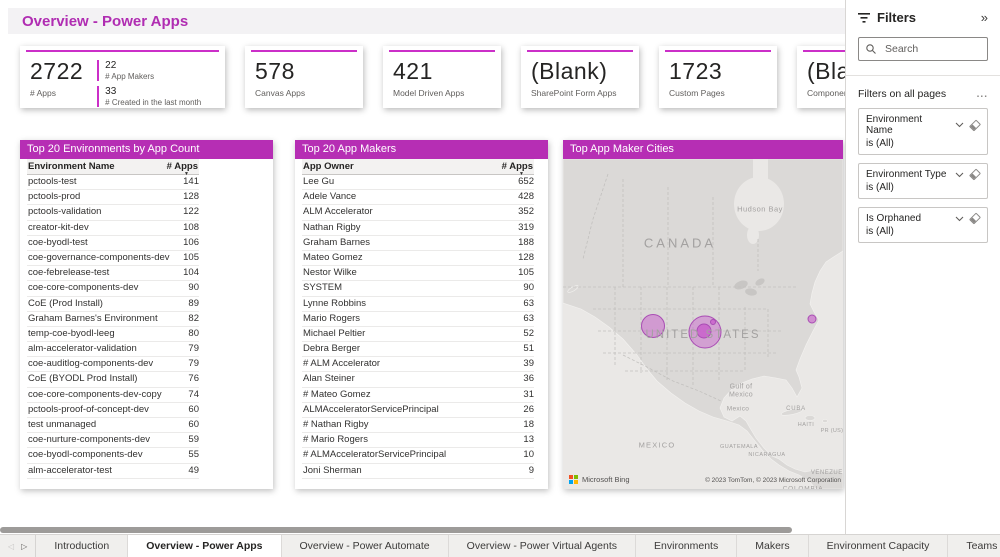  Describe the element at coordinates (113, 289) in the screenshot. I see `table-row: coe-core-components-dev 90` at that location.